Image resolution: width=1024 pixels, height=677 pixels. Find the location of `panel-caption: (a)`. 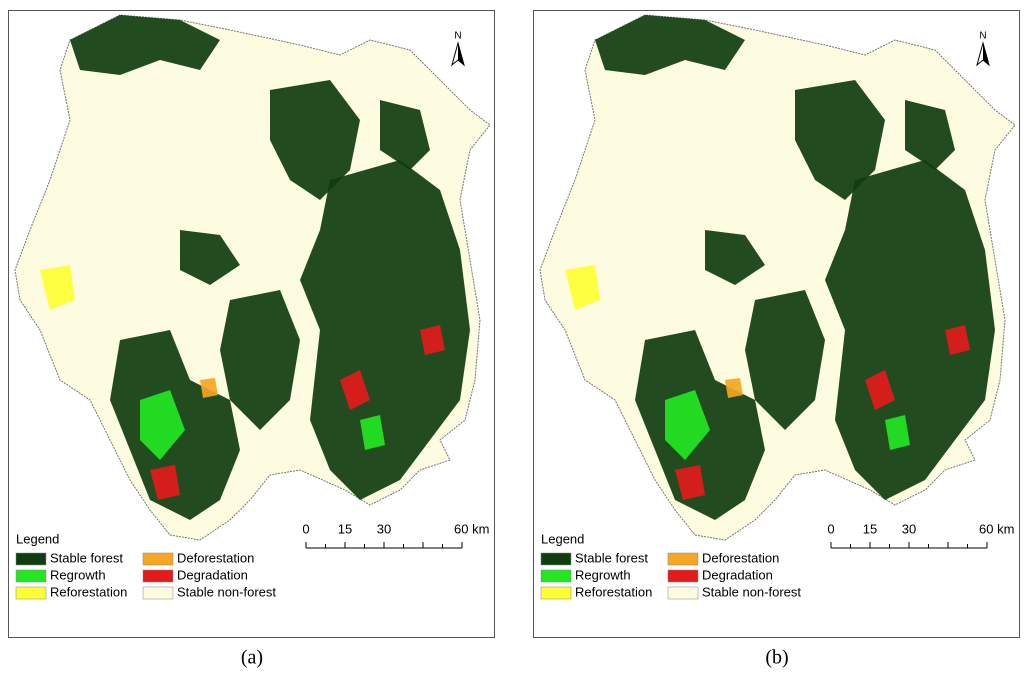

panel-caption: (a) is located at coordinates (252, 658).